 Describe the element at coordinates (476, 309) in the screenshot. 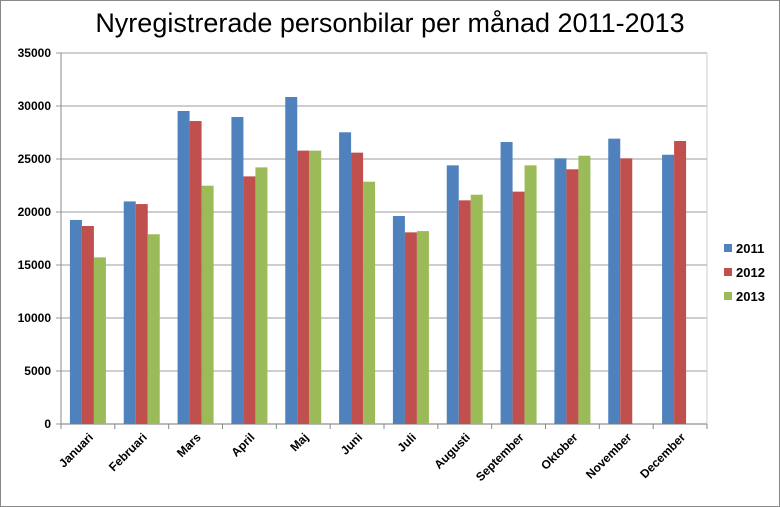

I see `bar-2013-Augusti` at that location.